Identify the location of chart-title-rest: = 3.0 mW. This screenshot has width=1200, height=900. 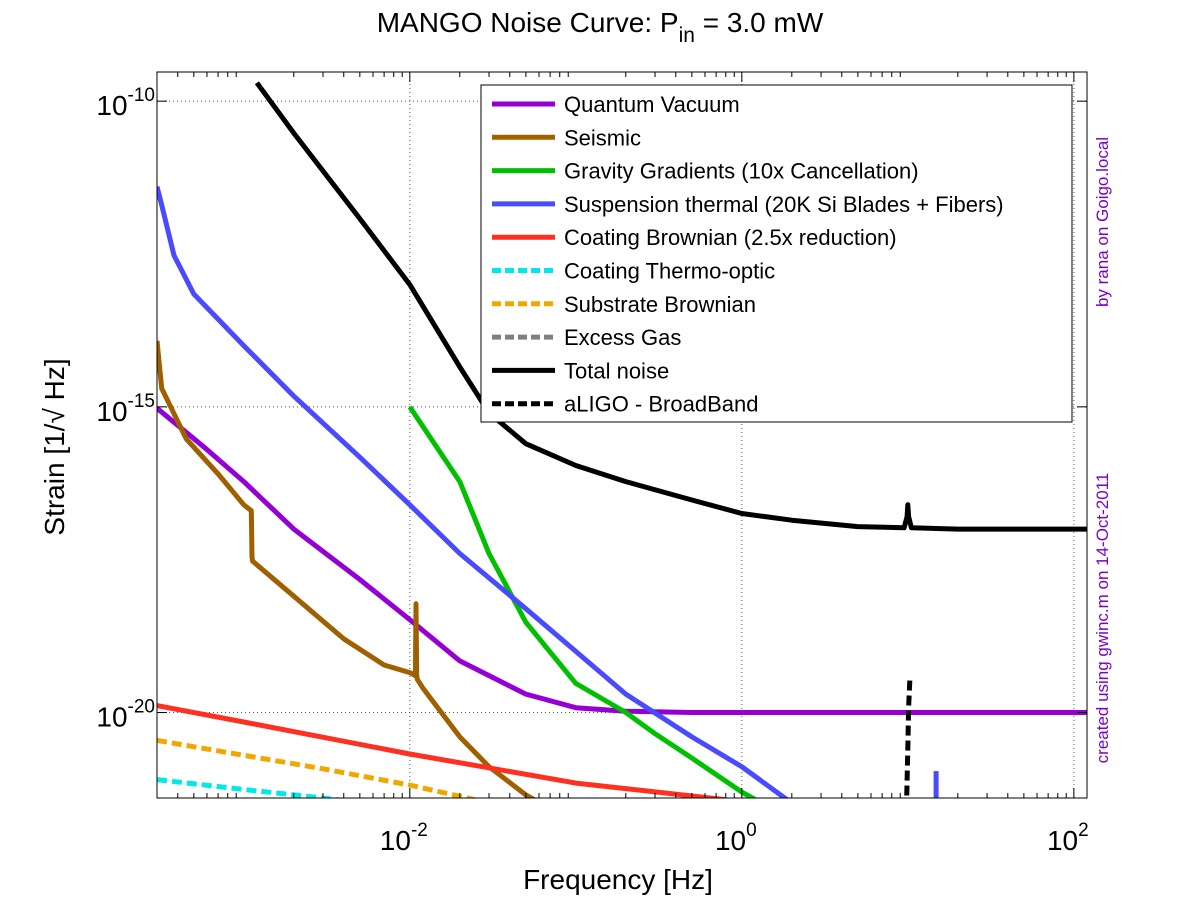
(759, 22).